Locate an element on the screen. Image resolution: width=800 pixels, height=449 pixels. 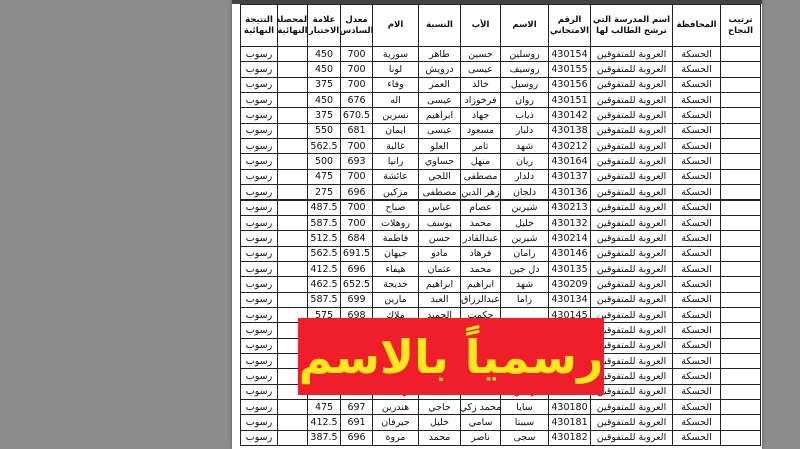
table-cell: 430155 is located at coordinates (569, 69).